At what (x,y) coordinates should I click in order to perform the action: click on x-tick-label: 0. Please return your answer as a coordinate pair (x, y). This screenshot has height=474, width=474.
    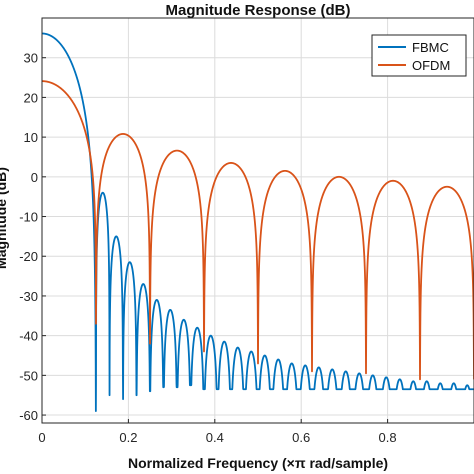
    Looking at the image, I should click on (41, 437).